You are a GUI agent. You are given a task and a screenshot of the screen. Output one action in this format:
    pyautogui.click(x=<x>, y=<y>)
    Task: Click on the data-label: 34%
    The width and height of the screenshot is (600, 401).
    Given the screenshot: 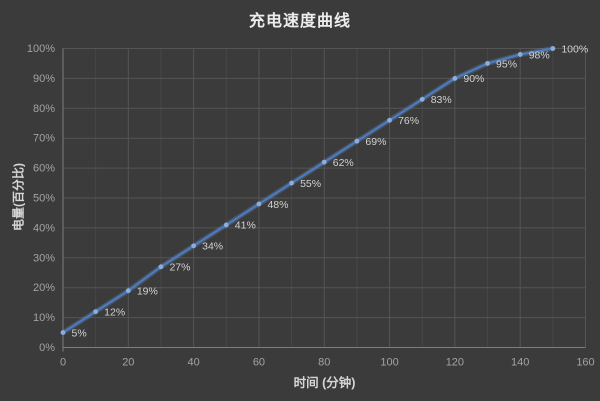 What is the action you would take?
    pyautogui.click(x=212, y=247)
    